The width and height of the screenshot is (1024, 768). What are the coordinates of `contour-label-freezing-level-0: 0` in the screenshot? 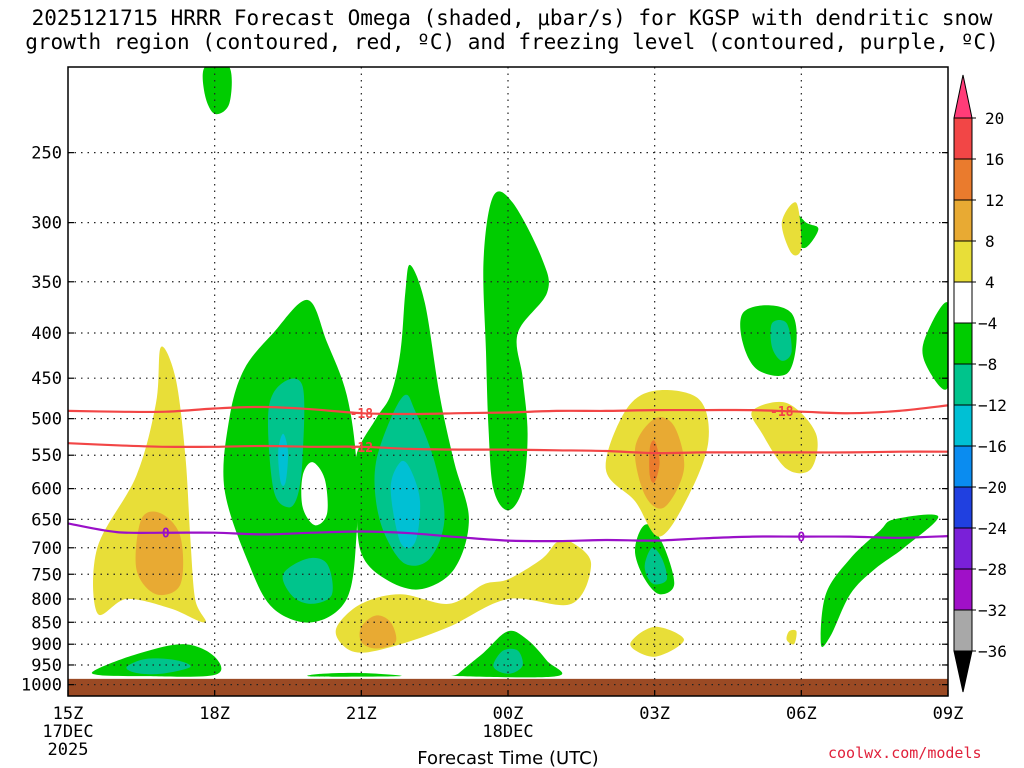 It's located at (166, 534).